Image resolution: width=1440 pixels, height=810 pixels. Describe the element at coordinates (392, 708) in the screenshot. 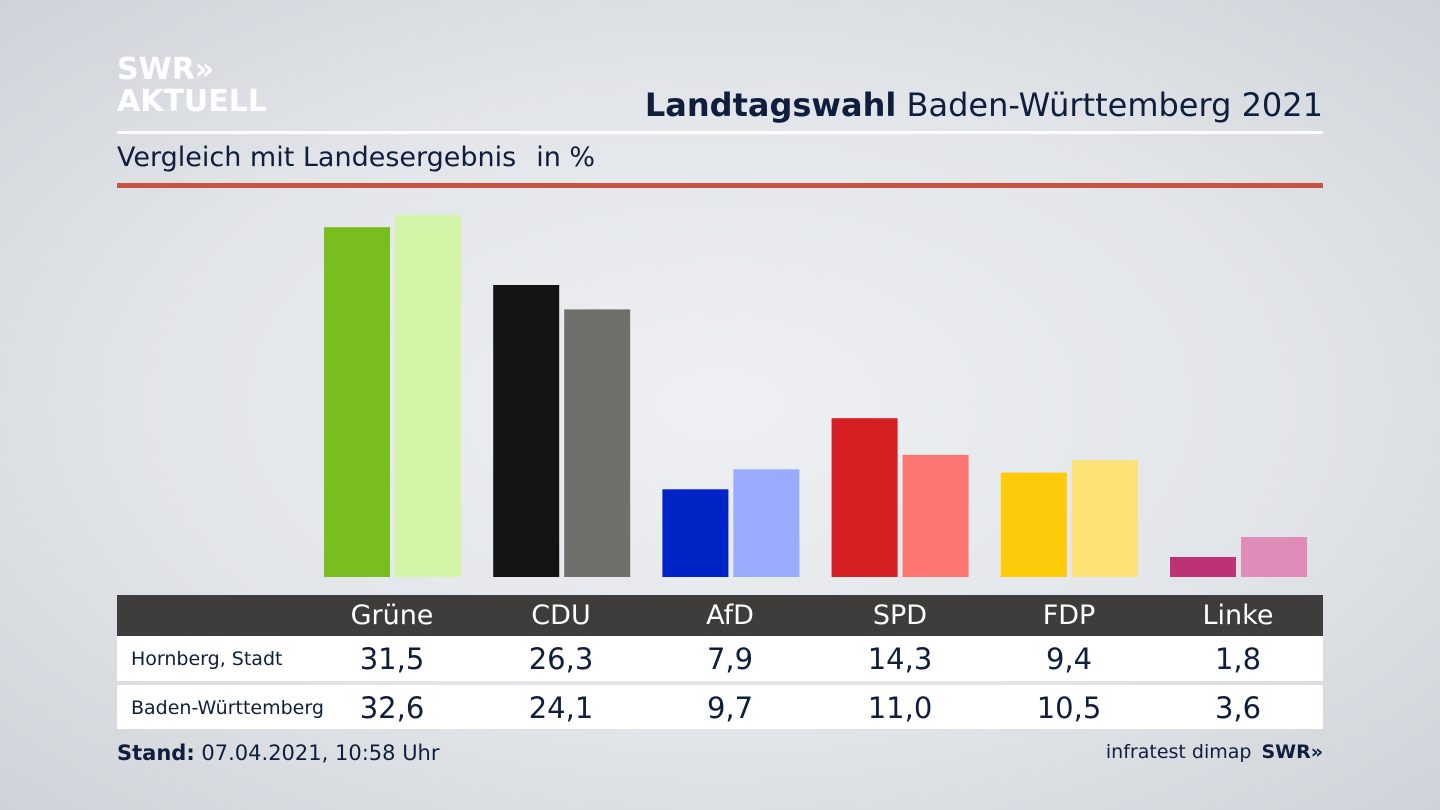

I see `table-cell: 32,6` at that location.